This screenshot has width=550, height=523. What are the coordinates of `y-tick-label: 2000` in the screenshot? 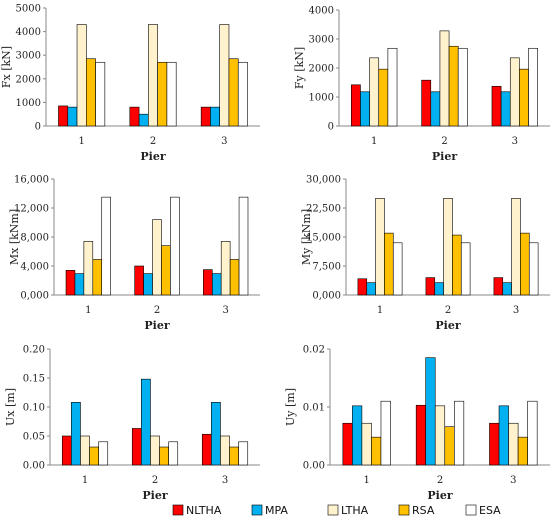 It's located at (321, 69).